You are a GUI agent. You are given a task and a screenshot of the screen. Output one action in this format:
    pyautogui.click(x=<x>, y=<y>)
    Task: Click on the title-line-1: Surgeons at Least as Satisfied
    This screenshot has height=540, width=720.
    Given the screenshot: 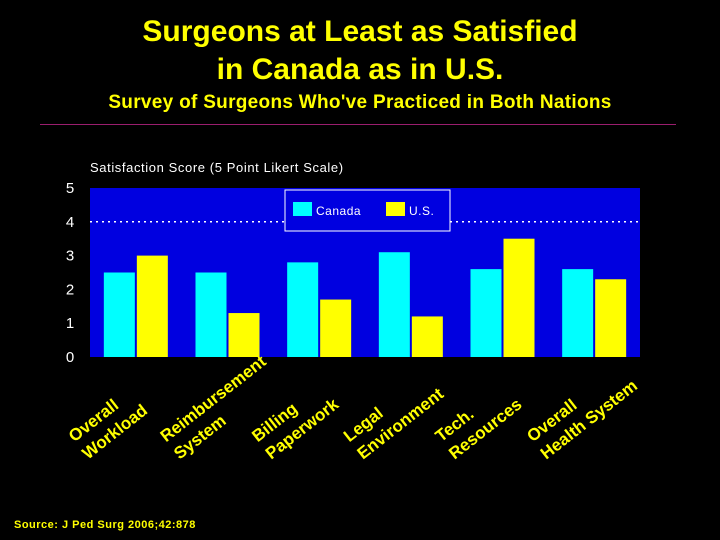 What is the action you would take?
    pyautogui.click(x=360, y=31)
    